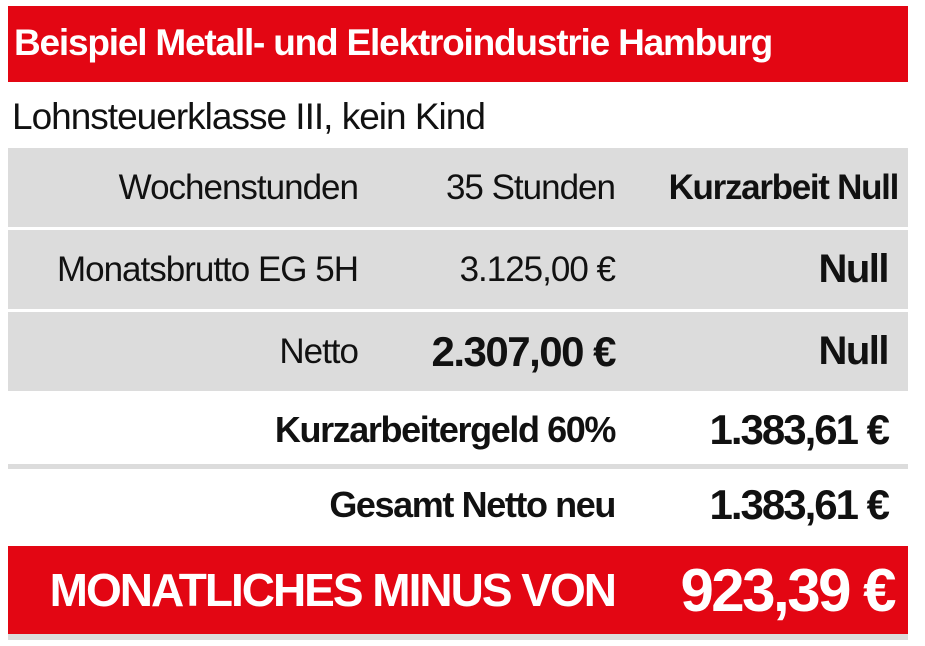  What do you see at coordinates (207, 269) in the screenshot?
I see `row-label: Monatsbrutto EG 5H` at bounding box center [207, 269].